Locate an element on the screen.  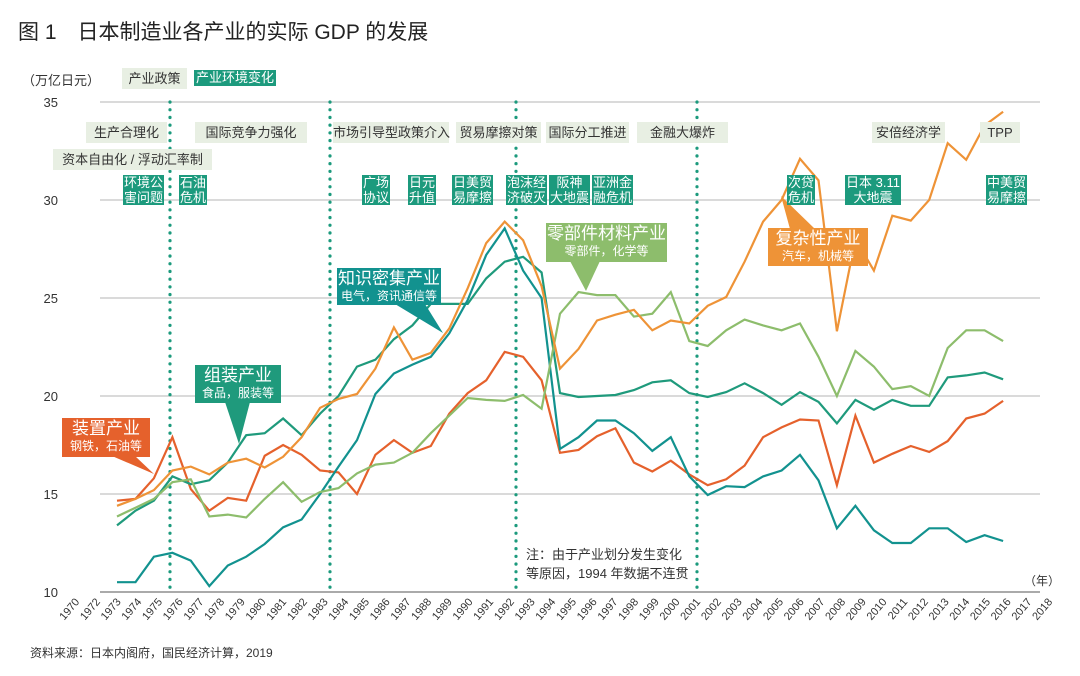
x-tick-label: 2007 is located at coordinates (815, 609).